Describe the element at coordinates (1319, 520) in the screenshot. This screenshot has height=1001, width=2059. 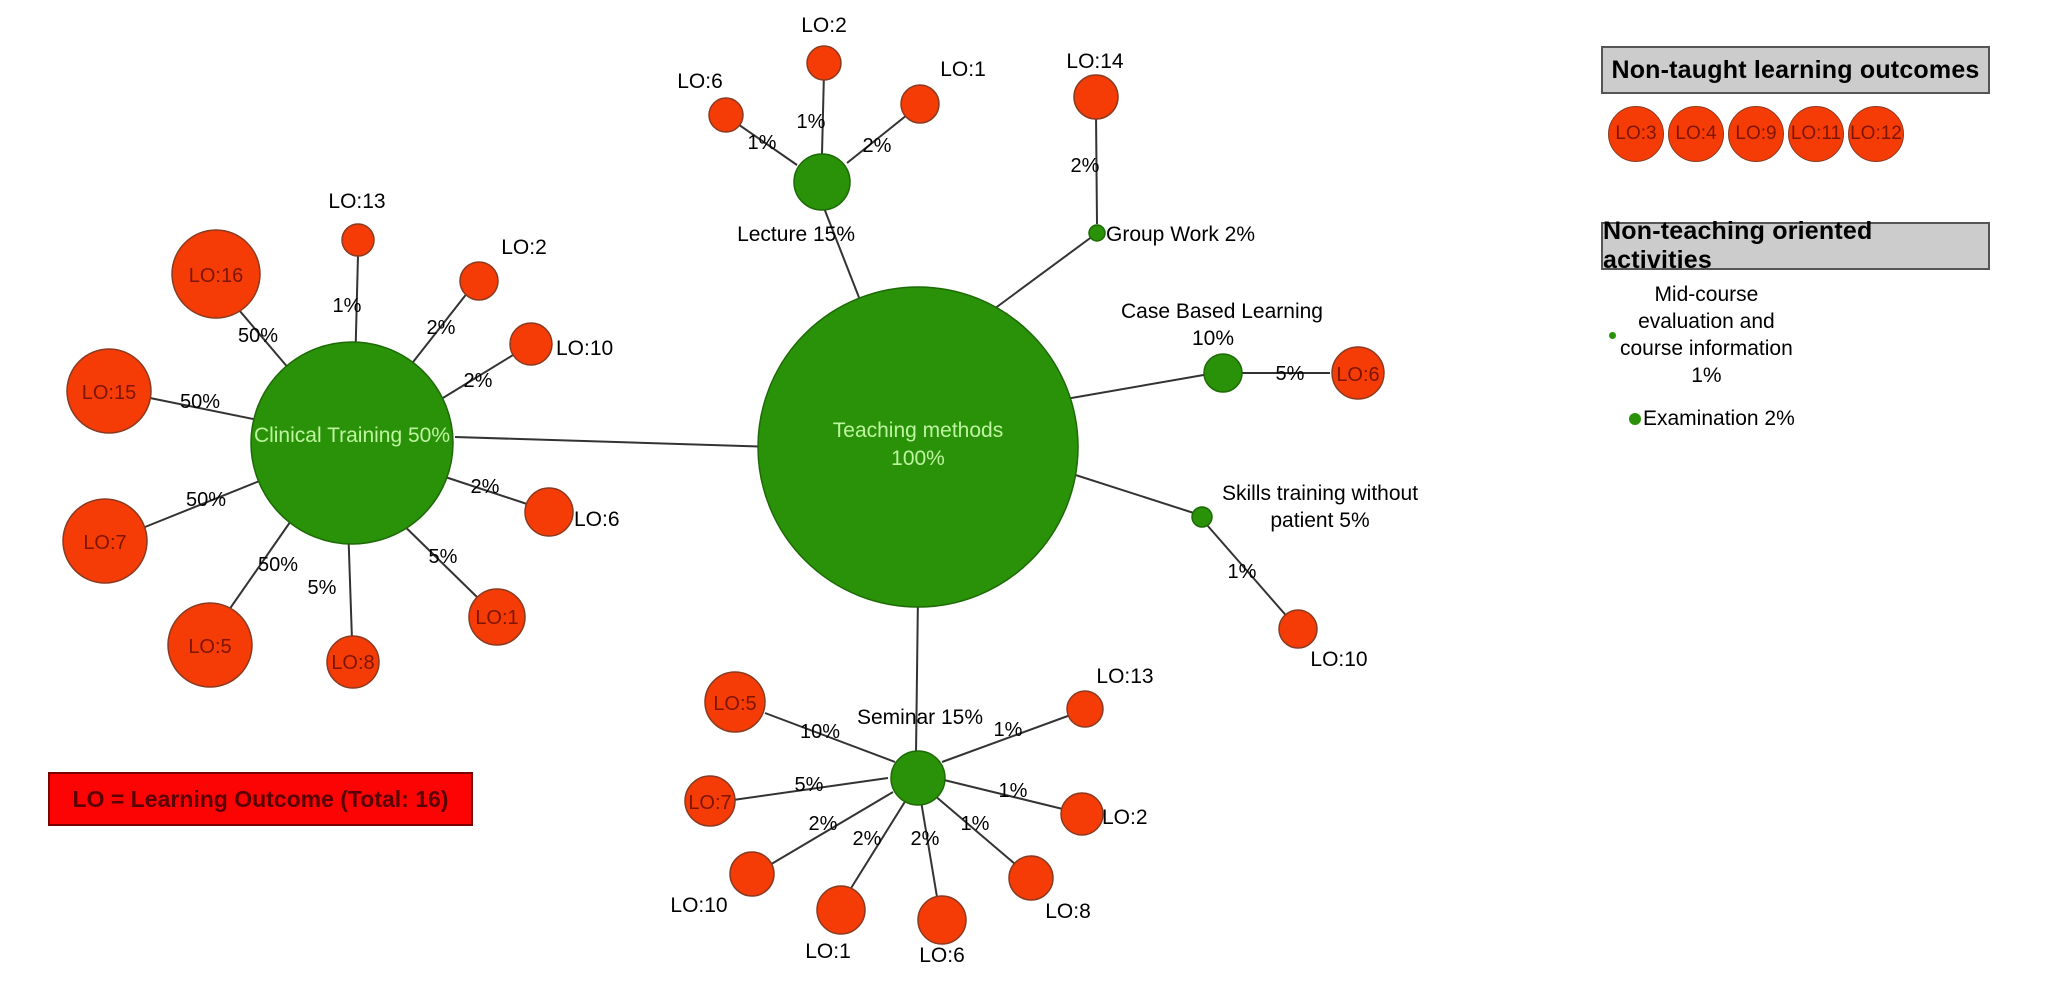
I see `node-skills-training-label-line2: patient 5%` at that location.